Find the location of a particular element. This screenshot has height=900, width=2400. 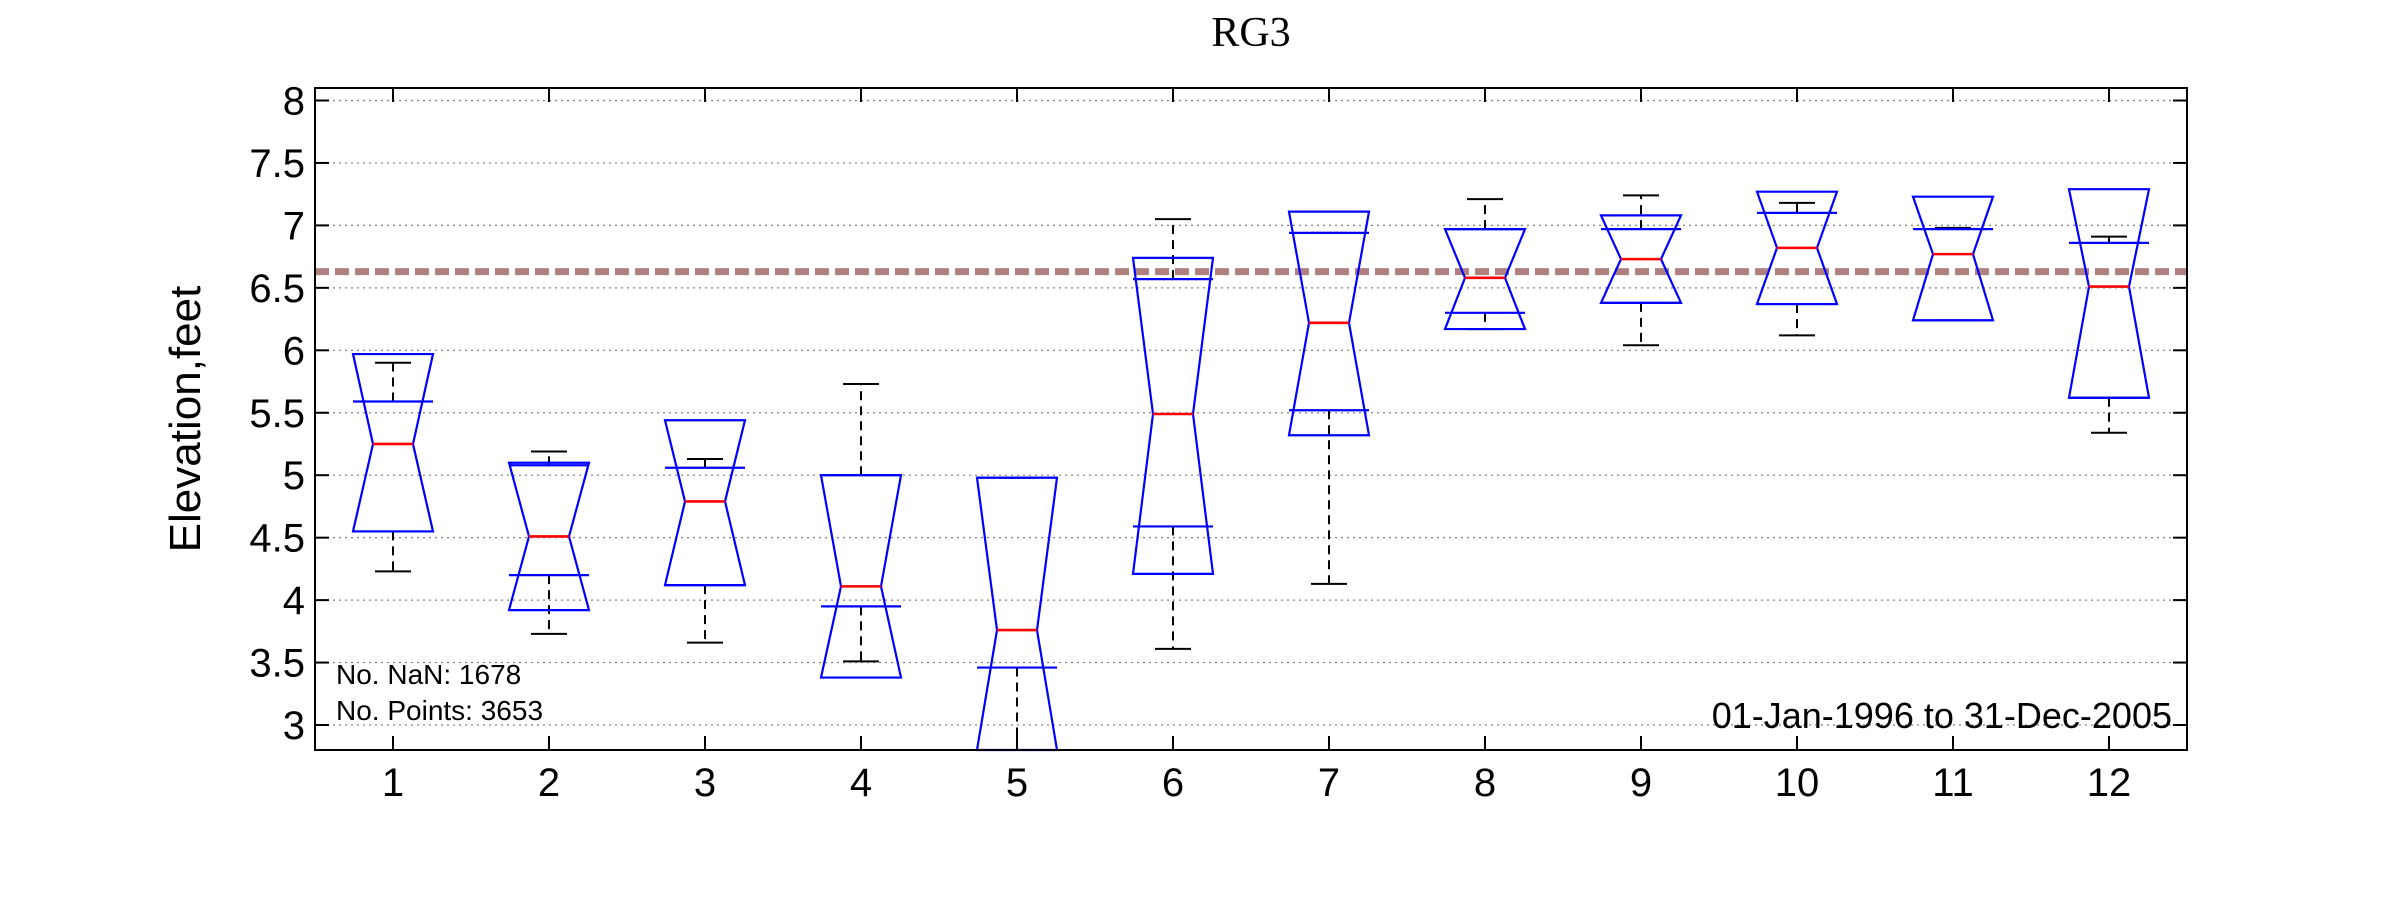

points-count-annotation: No. Points: 3653 is located at coordinates (439, 710).